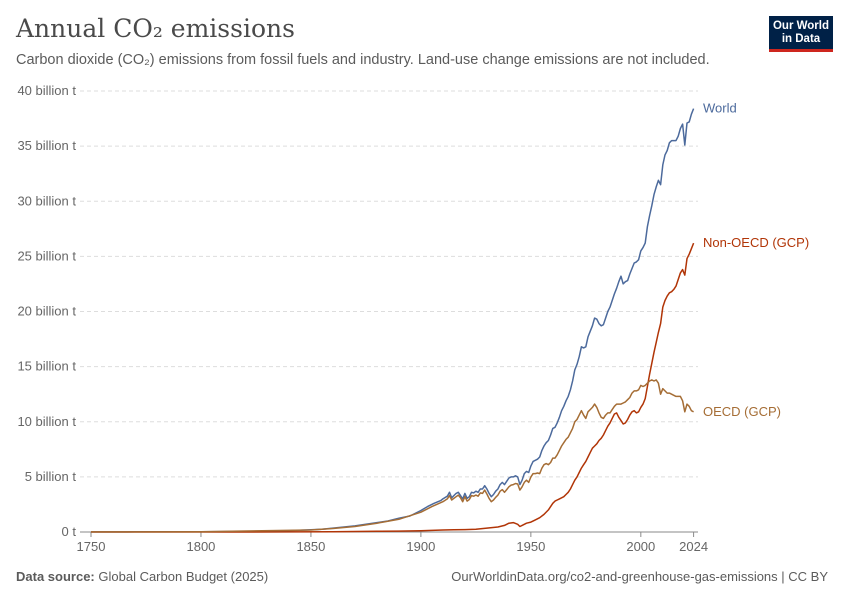 This screenshot has height=600, width=850. What do you see at coordinates (200, 546) in the screenshot?
I see `x-tick-label: 1800` at bounding box center [200, 546].